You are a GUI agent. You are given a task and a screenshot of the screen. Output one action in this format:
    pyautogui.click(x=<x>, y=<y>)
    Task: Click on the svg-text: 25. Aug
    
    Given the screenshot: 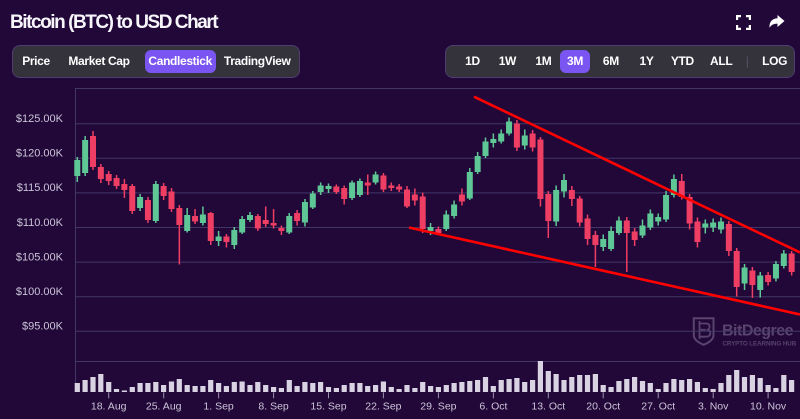 What is the action you would take?
    pyautogui.click(x=164, y=407)
    